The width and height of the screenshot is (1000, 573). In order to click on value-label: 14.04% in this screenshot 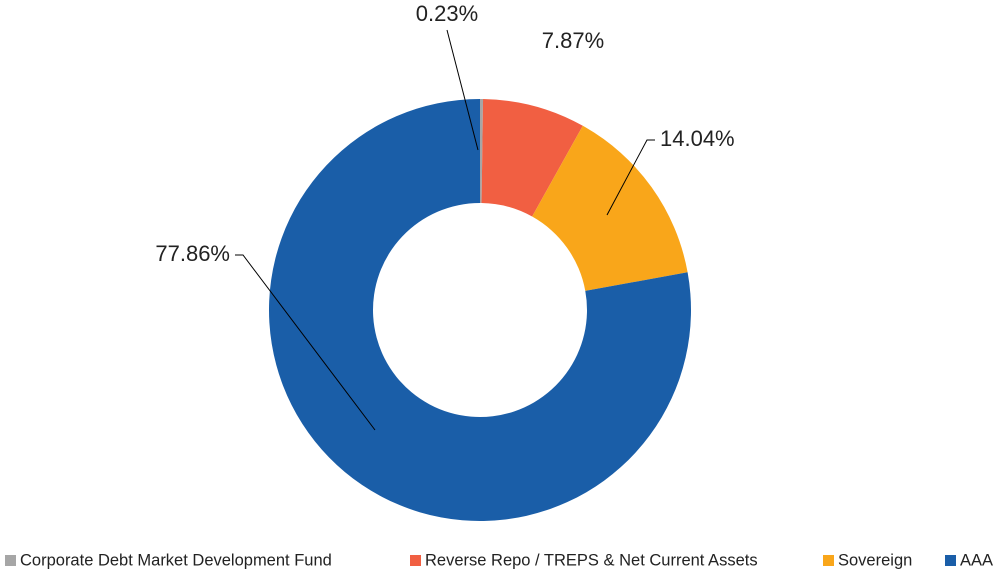, I will do `click(697, 138)`.